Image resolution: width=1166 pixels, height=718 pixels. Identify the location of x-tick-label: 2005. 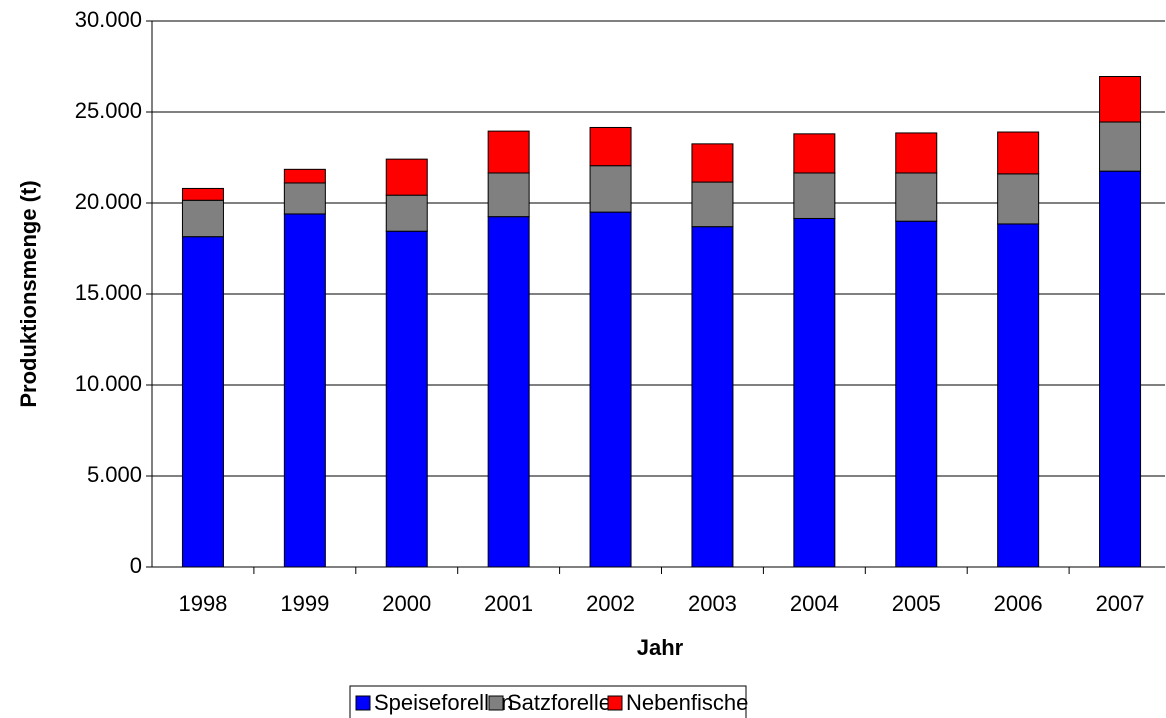
(916, 603).